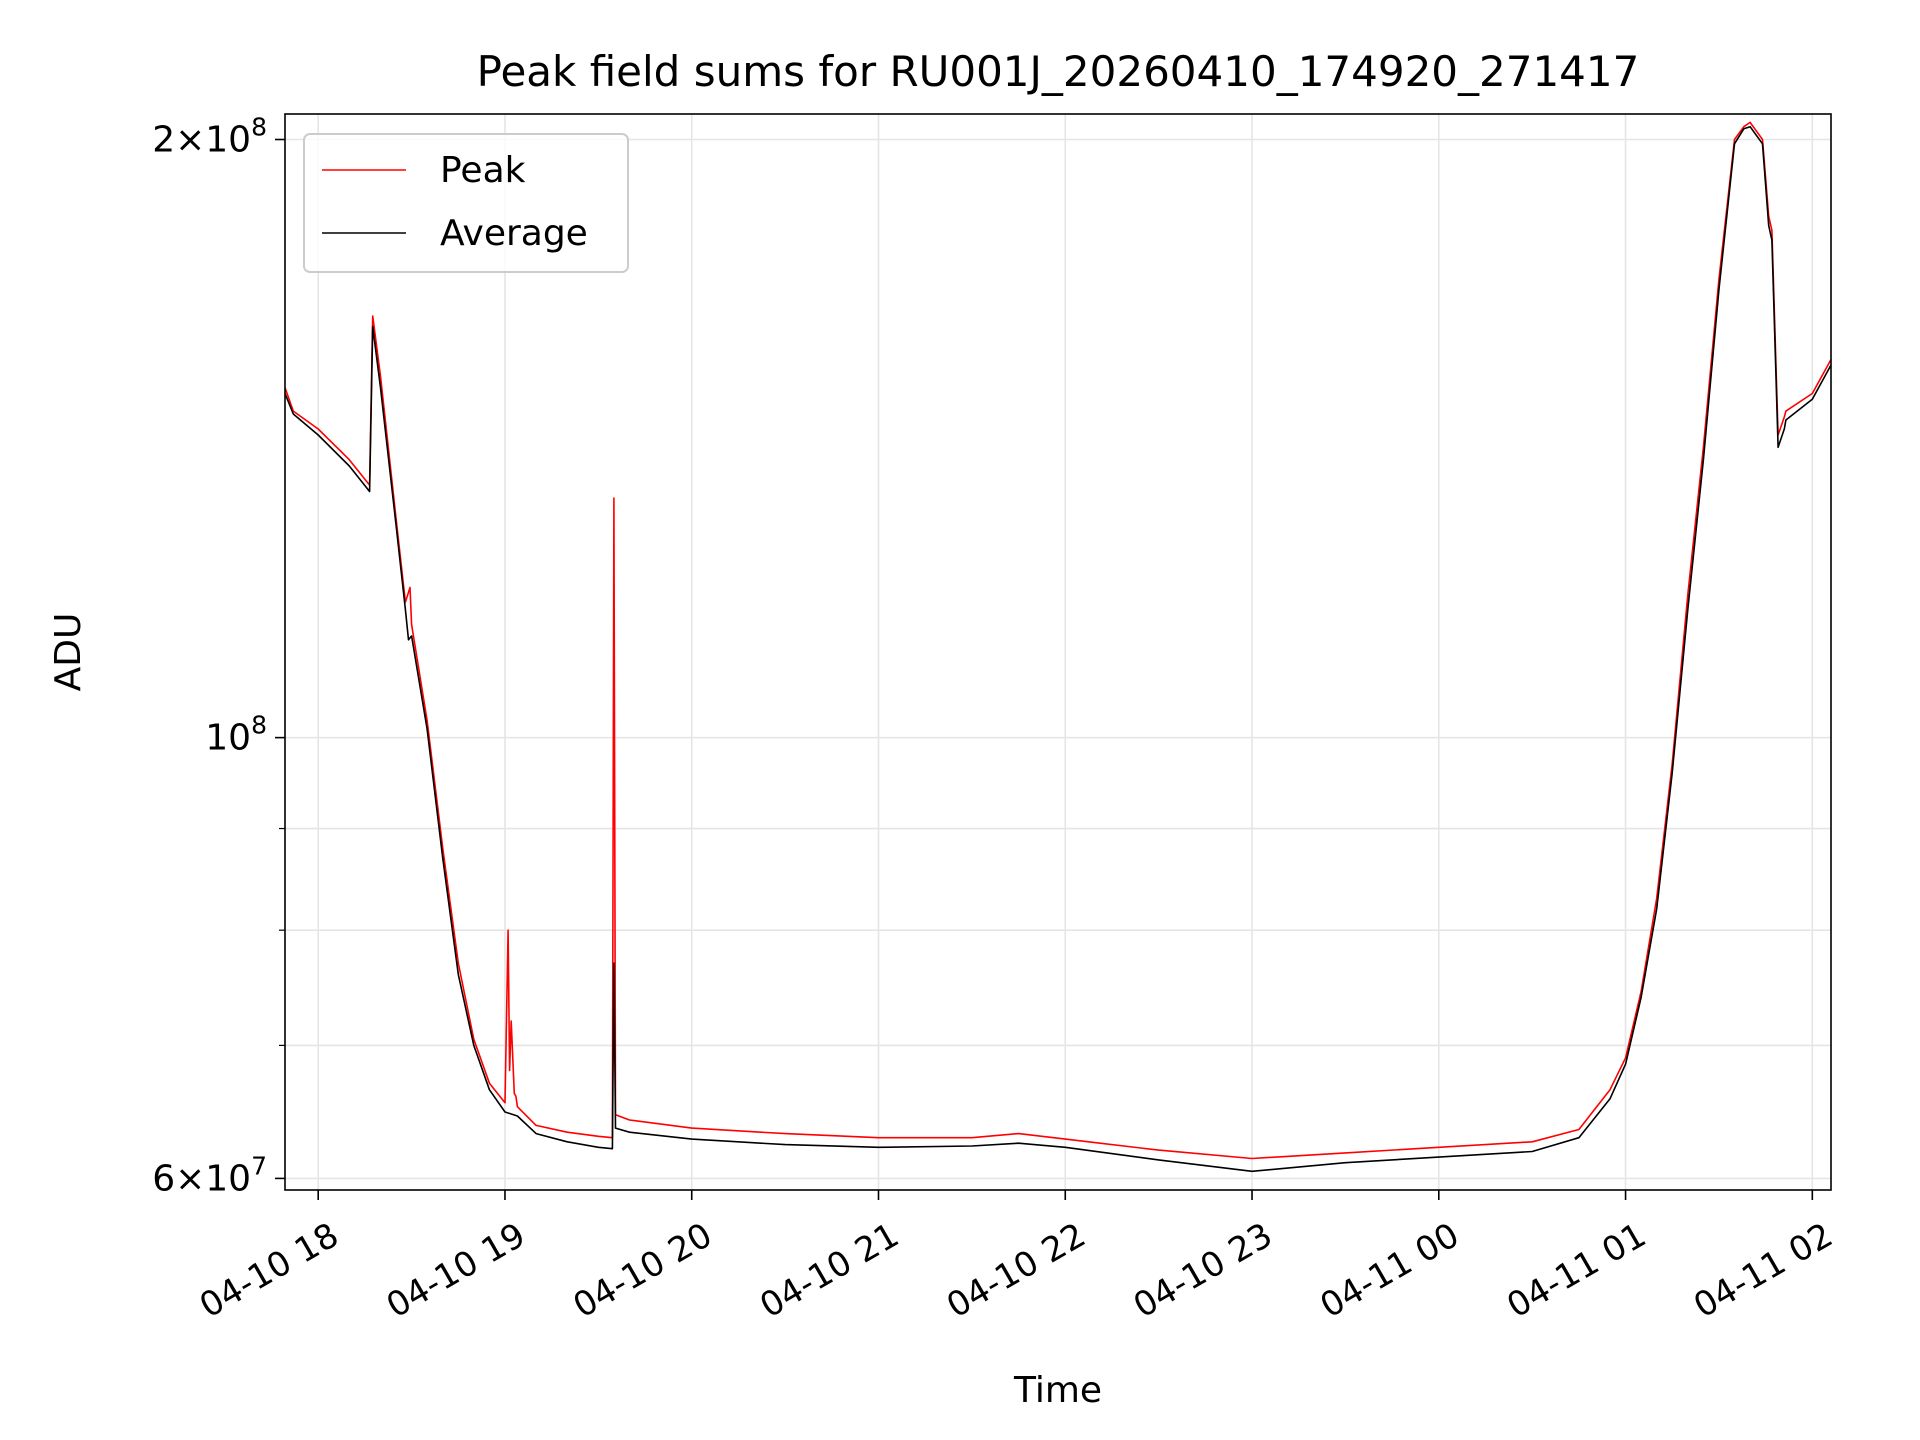 This screenshot has height=1440, width=1920. I want to click on y-tick-exponent: 7, so click(259, 1165).